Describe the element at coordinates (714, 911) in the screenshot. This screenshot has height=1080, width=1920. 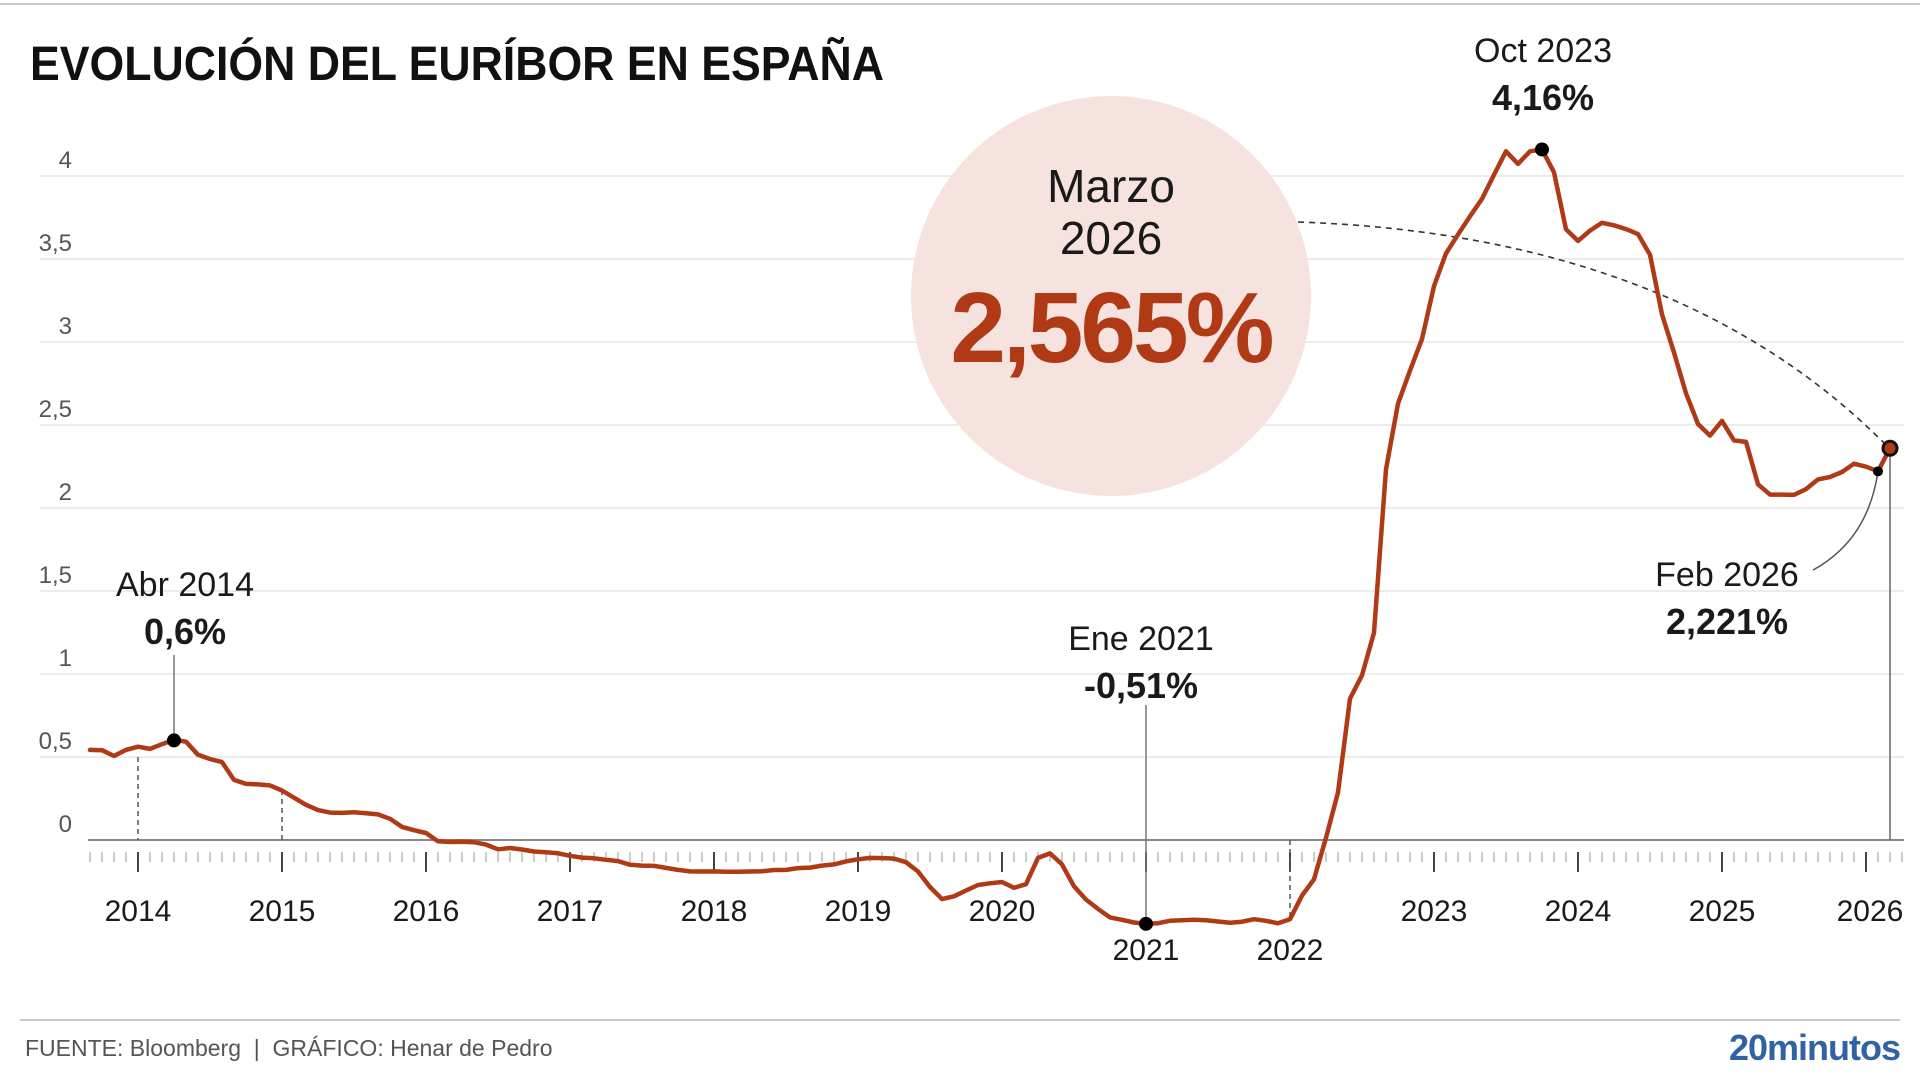
I see `x-tick-label: 2018` at that location.